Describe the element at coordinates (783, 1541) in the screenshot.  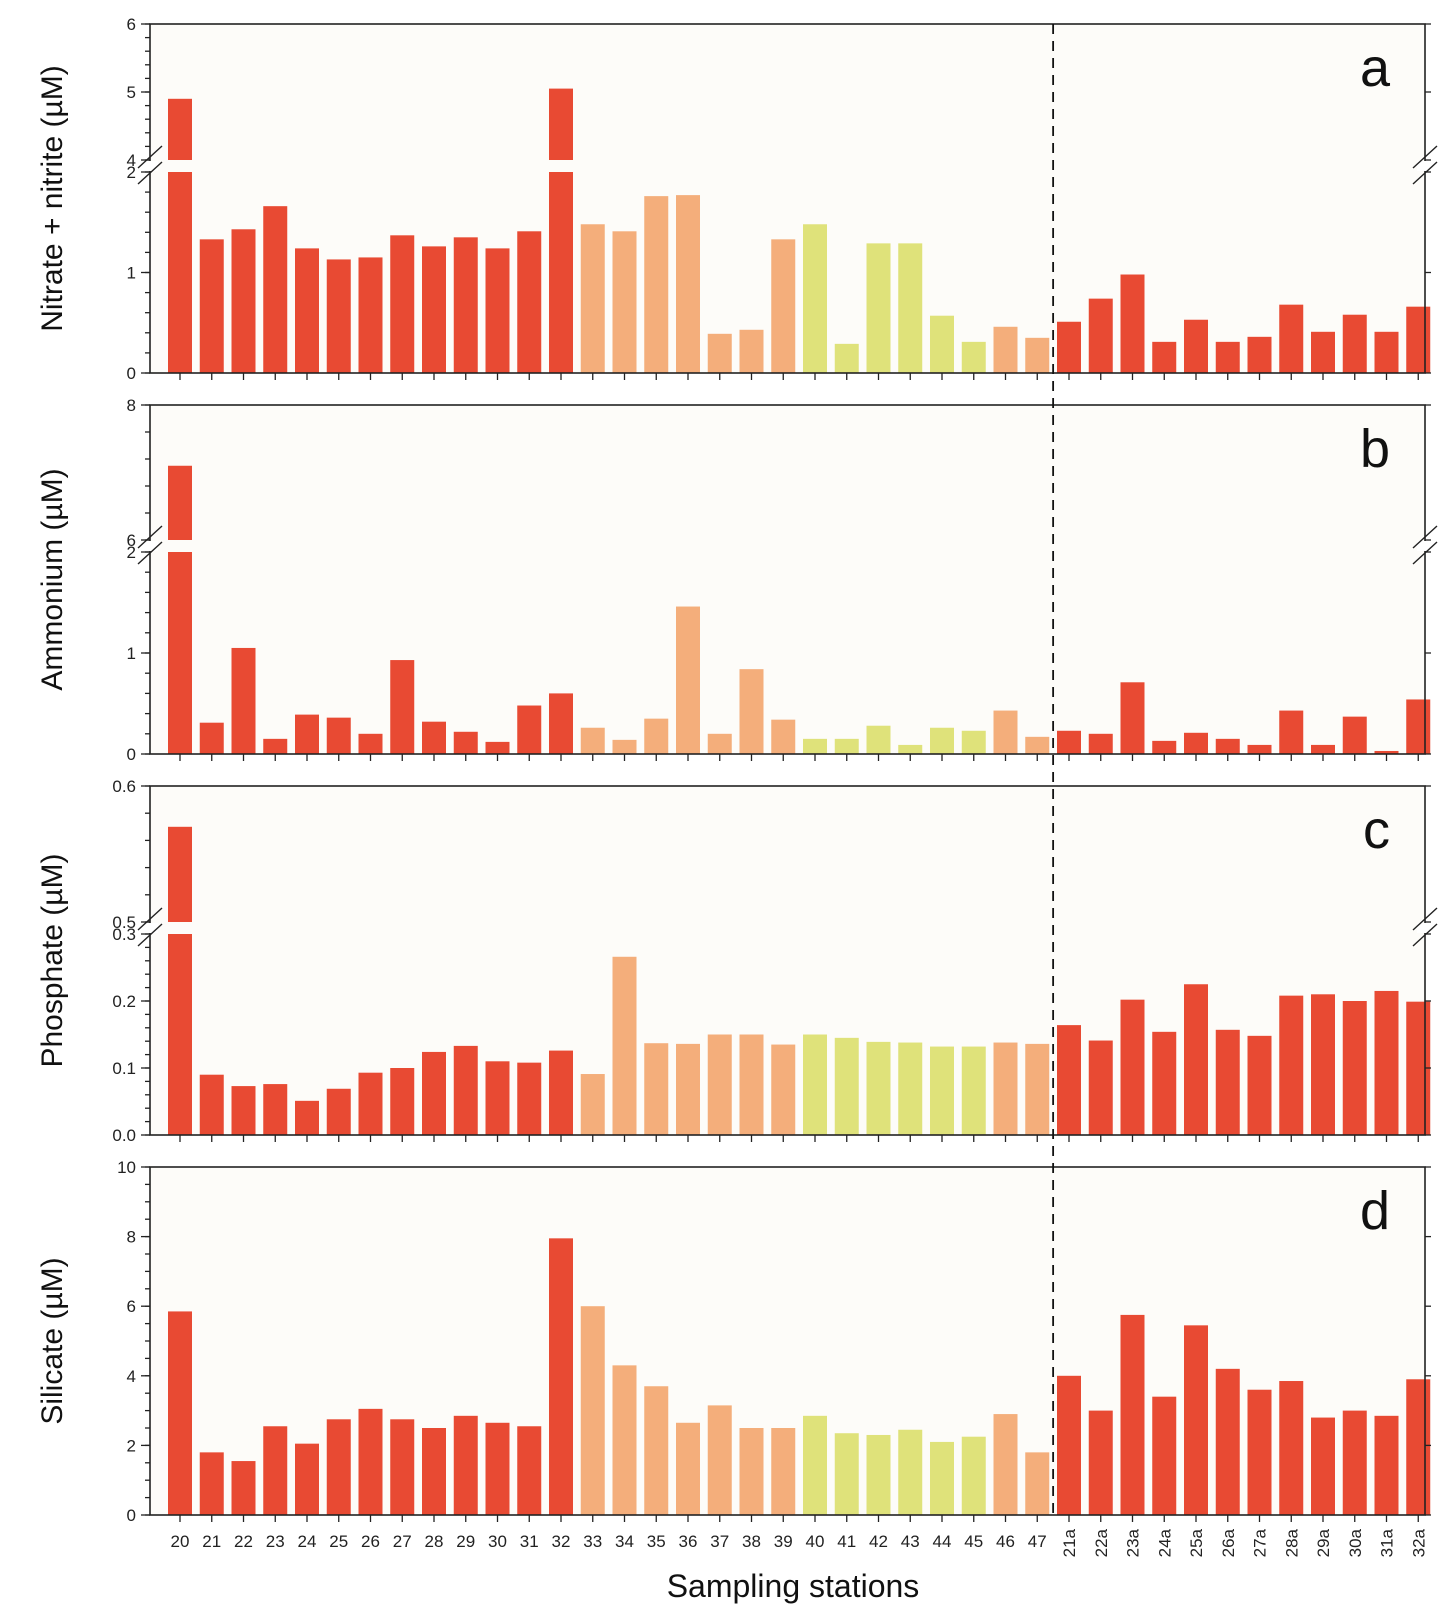
I see `x-tick-label: 39` at that location.